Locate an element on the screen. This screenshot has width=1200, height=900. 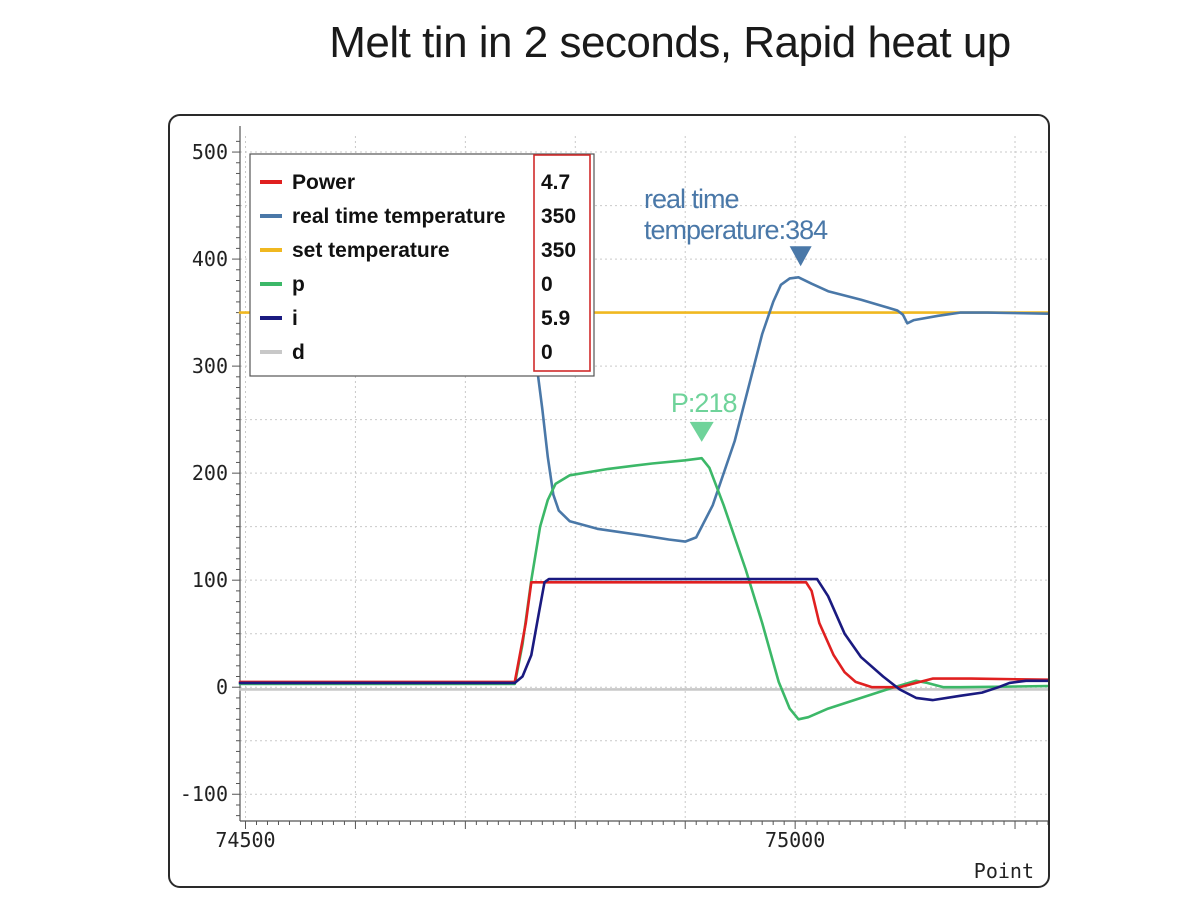
legend-box is located at coordinates (422, 265).